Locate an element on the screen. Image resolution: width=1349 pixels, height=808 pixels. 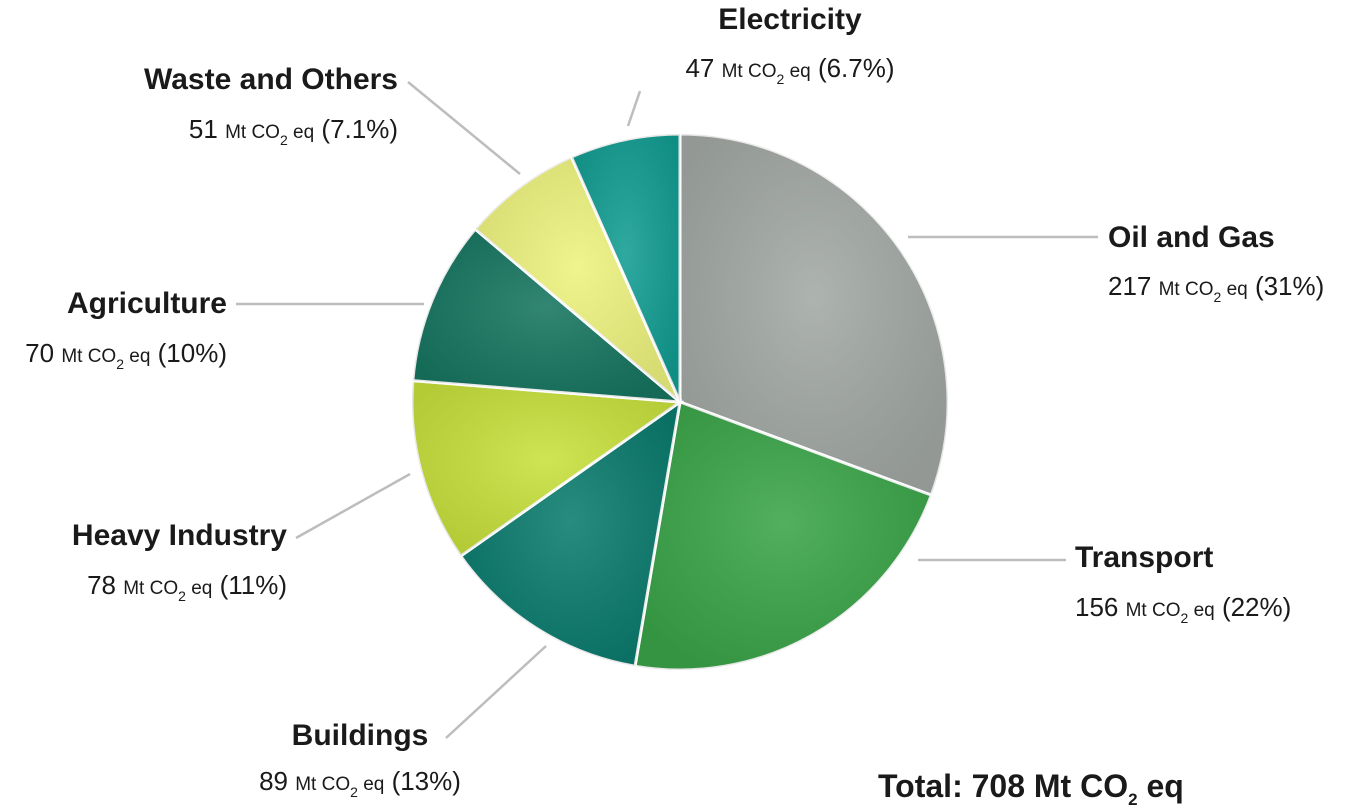
slice-label-electricity: Electricity is located at coordinates (790, 19).